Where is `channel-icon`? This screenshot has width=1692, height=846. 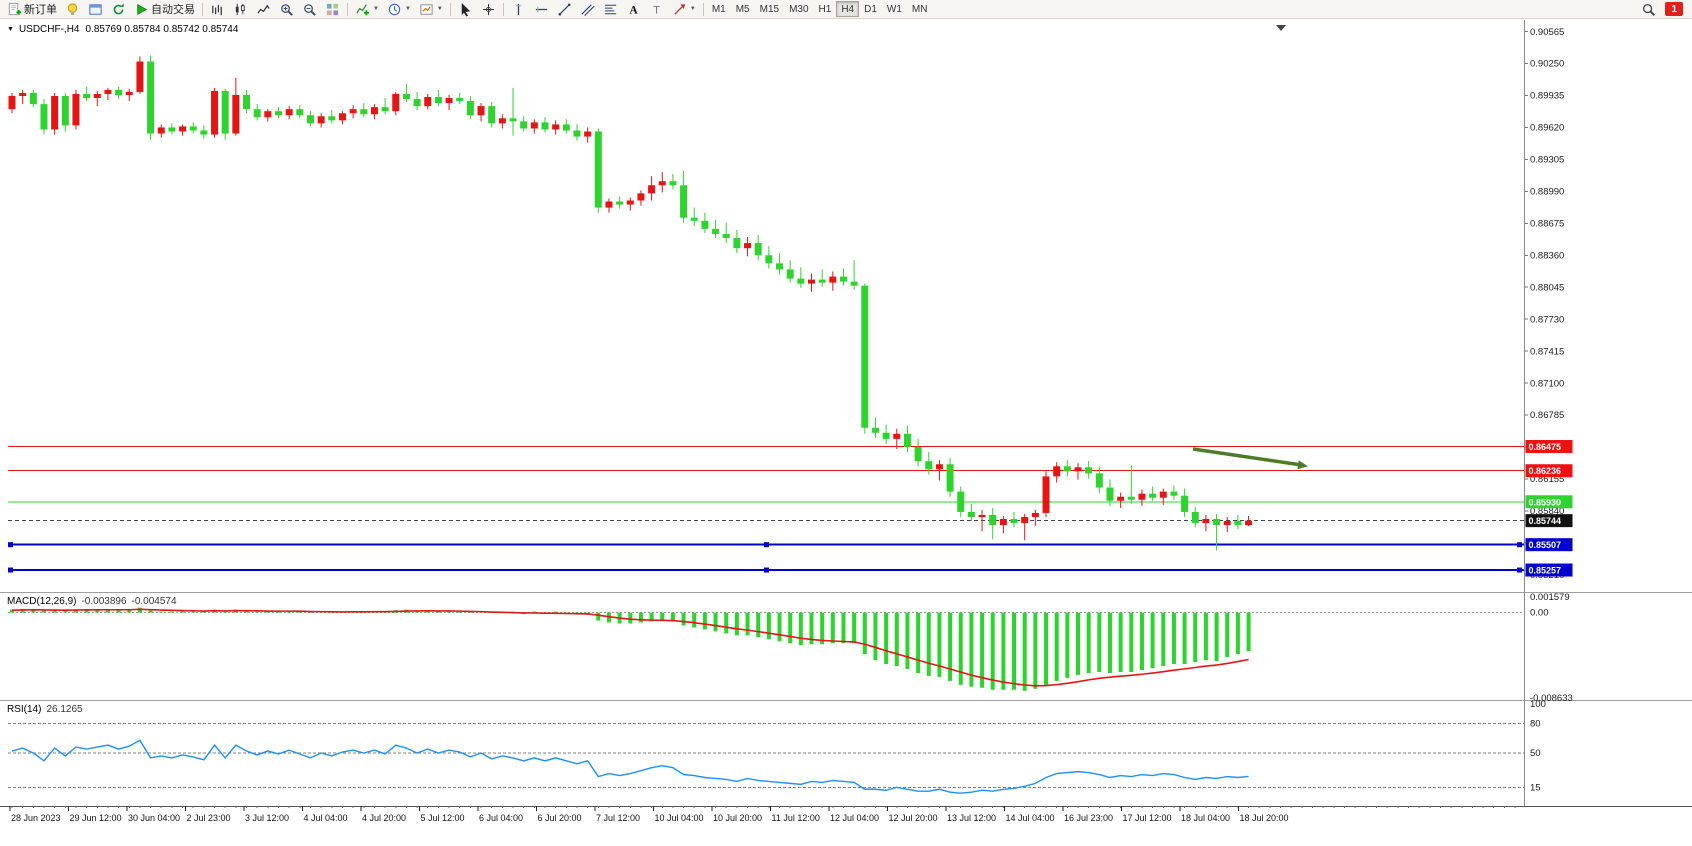
channel-icon is located at coordinates (587, 9).